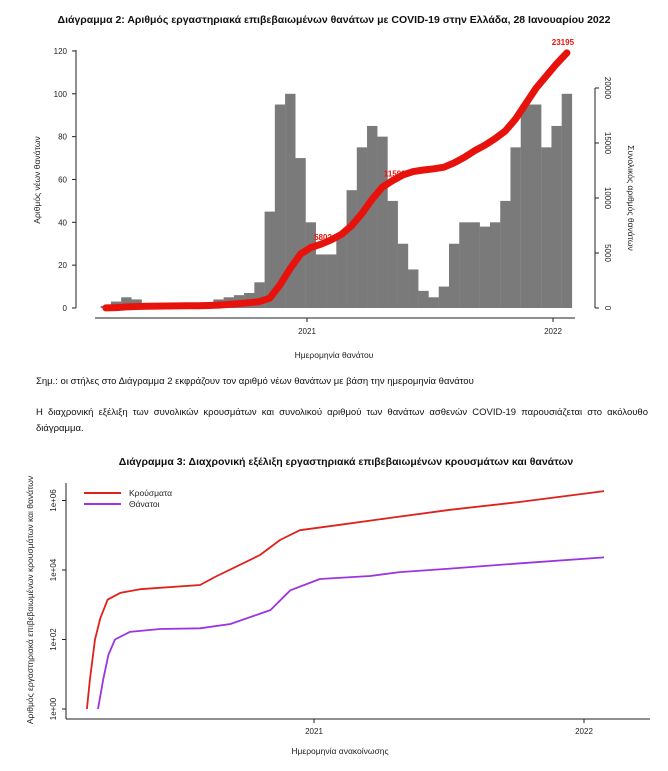  What do you see at coordinates (62, 179) in the screenshot?
I see `y-tick-label: 60` at bounding box center [62, 179].